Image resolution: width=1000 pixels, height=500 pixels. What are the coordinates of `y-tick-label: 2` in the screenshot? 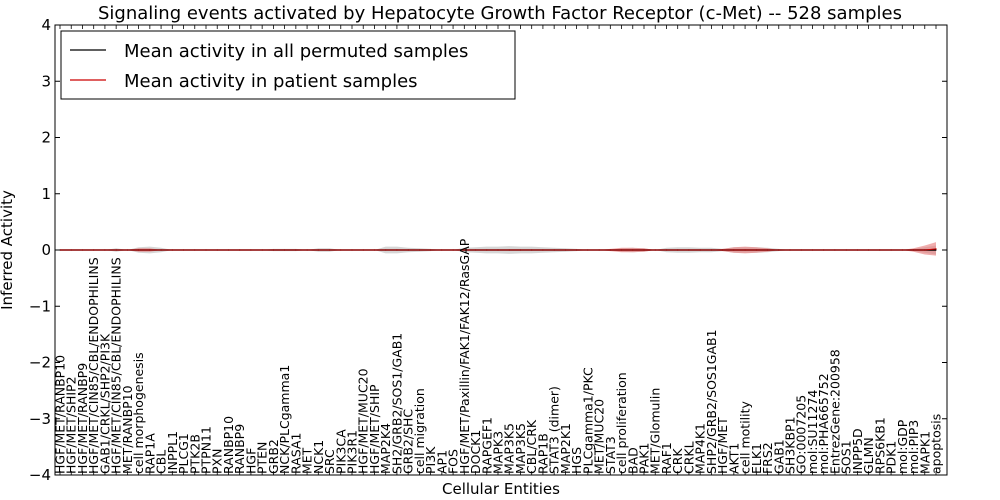 It's located at (46, 138).